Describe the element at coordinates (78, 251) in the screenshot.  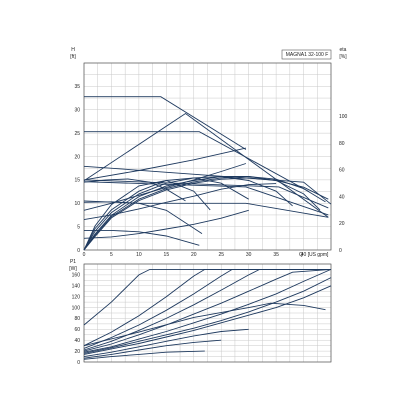
I see `head-tick-label: 0` at that location.